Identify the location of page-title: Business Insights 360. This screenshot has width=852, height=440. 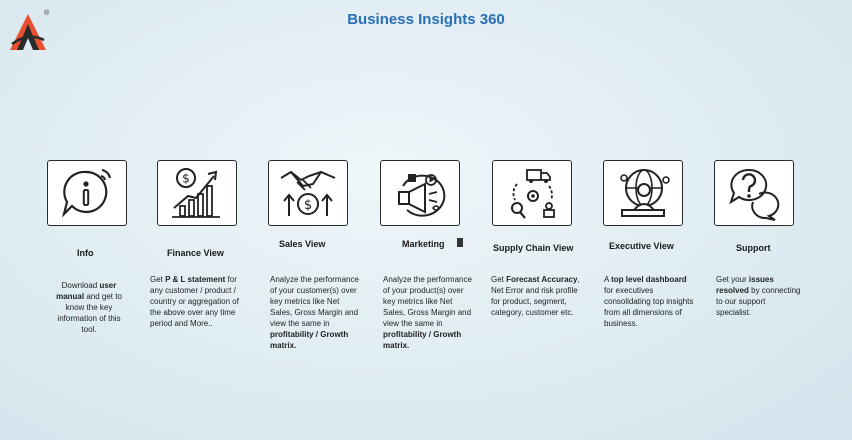
(426, 19).